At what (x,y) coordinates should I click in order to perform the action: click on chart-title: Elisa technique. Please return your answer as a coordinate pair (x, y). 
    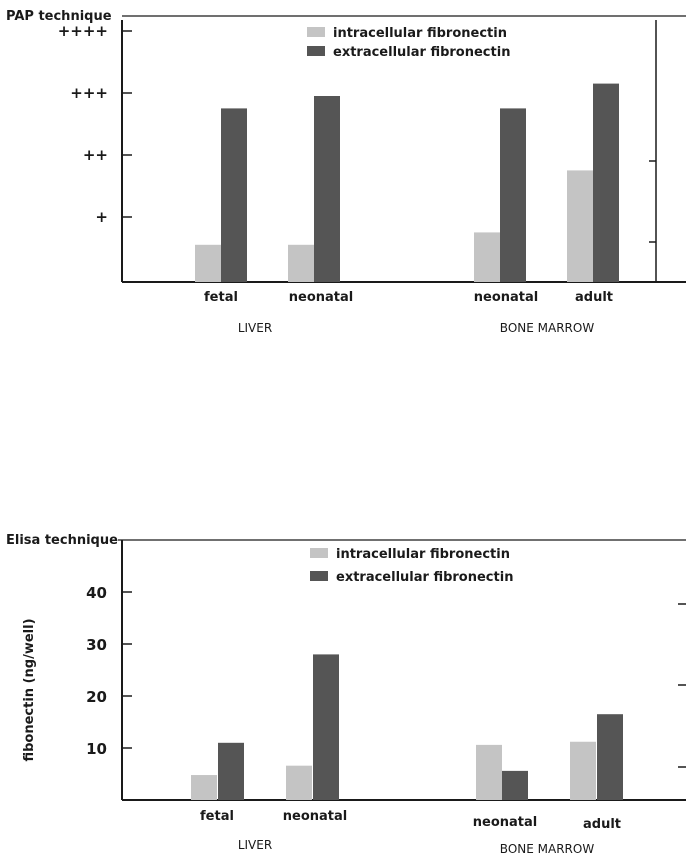
    Looking at the image, I should click on (62, 540).